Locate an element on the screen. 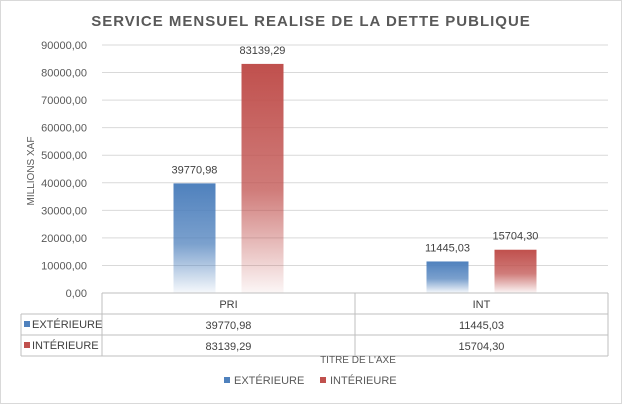 The height and width of the screenshot is (404, 622). data-label: 39770,98 is located at coordinates (195, 170).